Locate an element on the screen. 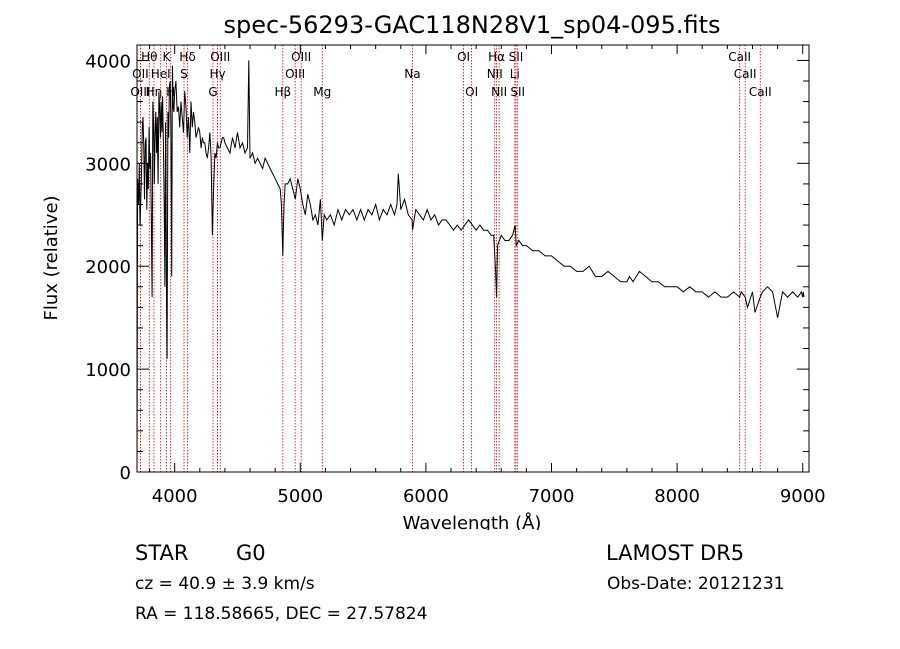  x-tick-label: 5000 is located at coordinates (300, 496).